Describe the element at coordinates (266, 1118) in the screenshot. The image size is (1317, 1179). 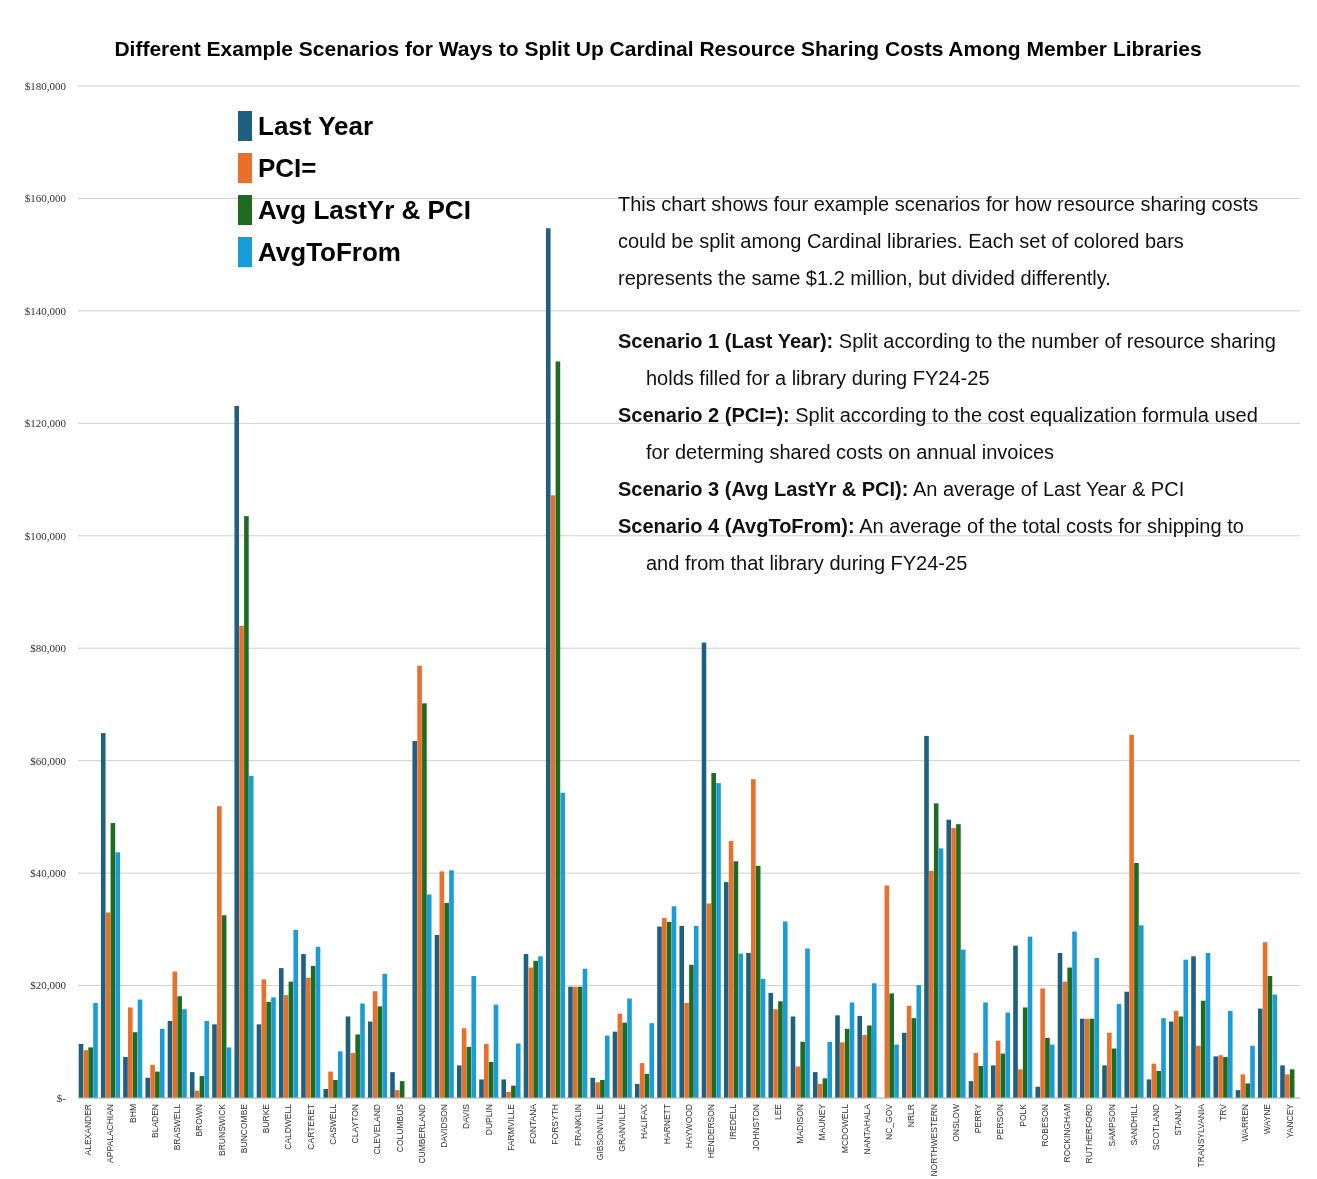
I see `x-tick-label: BURKE` at that location.